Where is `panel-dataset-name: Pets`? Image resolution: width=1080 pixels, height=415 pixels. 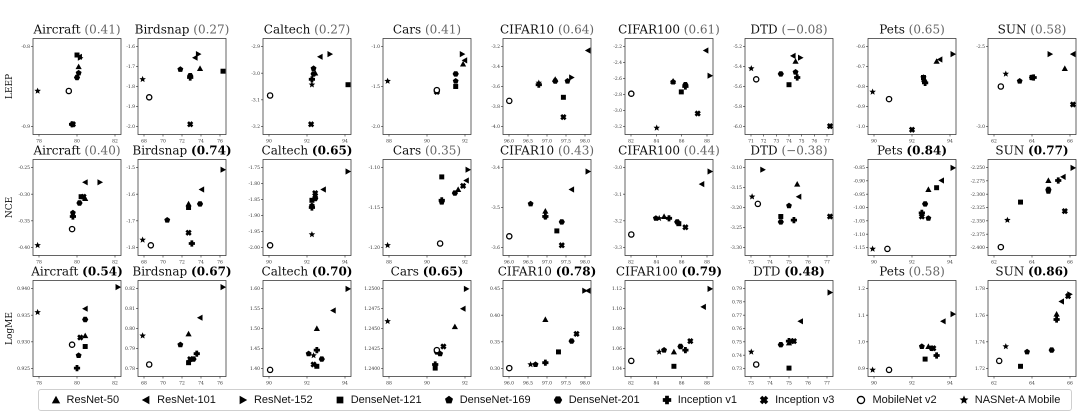
panel-dataset-name: Pets is located at coordinates (893, 272).